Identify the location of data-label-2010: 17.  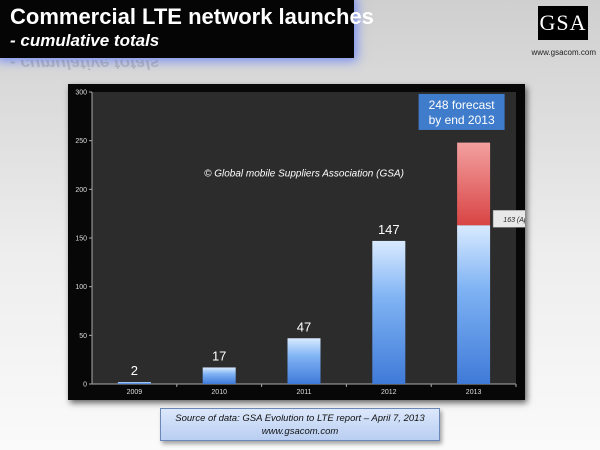
(219, 355).